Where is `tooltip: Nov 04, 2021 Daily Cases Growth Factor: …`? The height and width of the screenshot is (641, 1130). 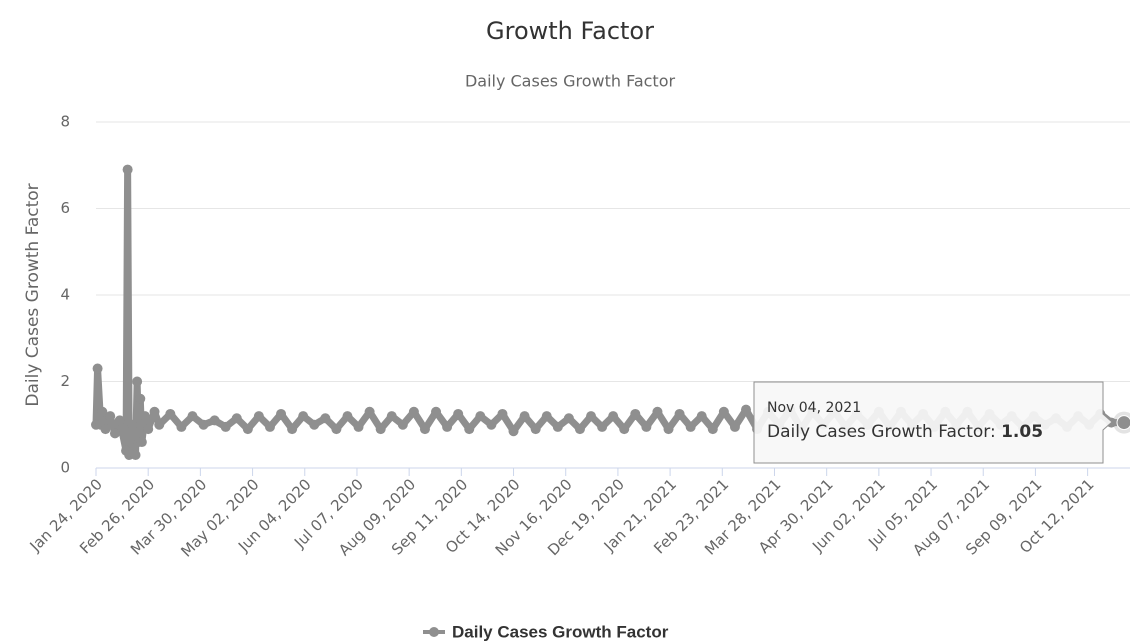 tooltip: Nov 04, 2021 Daily Cases Growth Factor: … is located at coordinates (933, 422).